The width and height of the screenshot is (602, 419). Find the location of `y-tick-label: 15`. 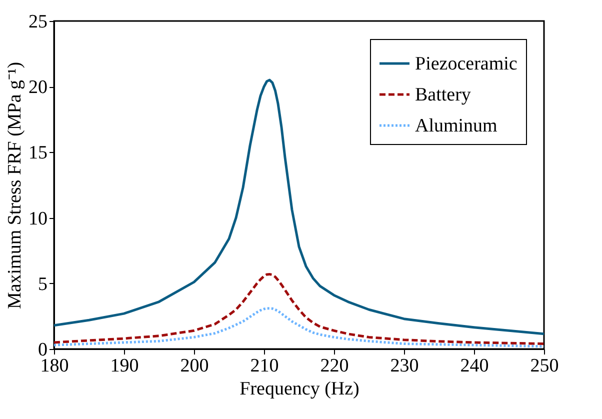

y-tick-label: 15 is located at coordinates (38, 153).